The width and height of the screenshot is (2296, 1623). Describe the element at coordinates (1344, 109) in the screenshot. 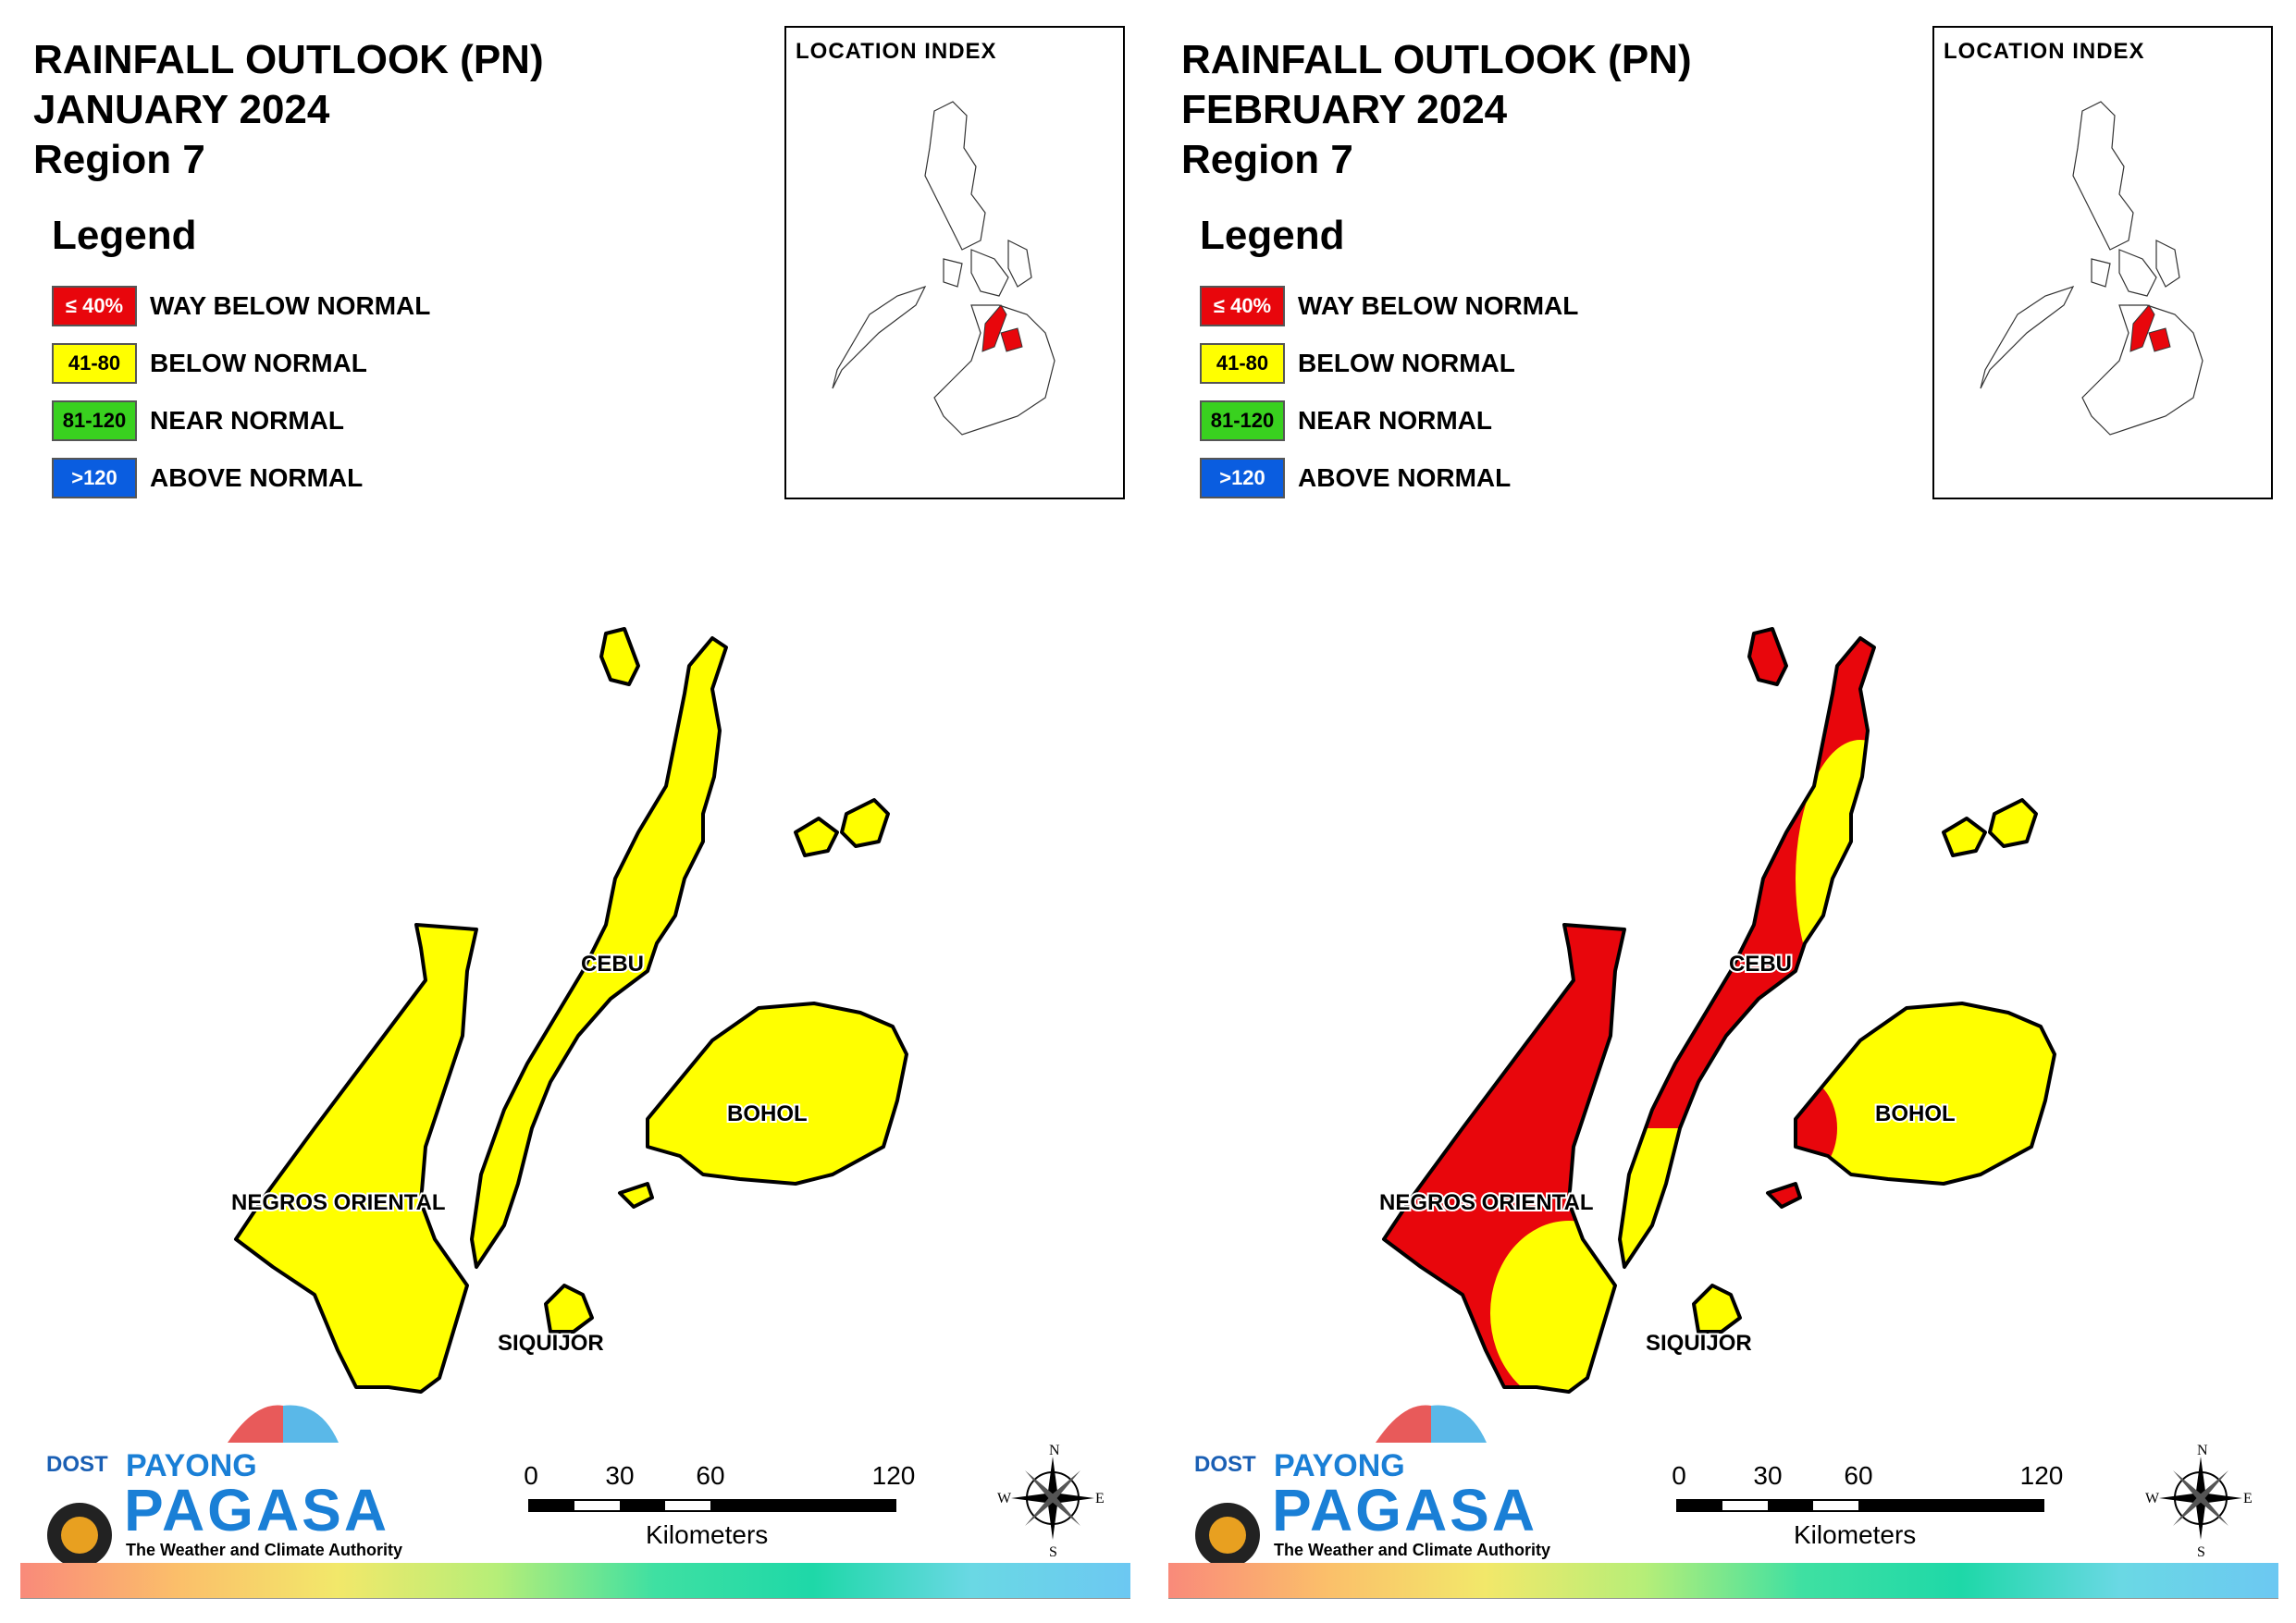

I see `title-line-2: FEBRUARY 2024` at that location.